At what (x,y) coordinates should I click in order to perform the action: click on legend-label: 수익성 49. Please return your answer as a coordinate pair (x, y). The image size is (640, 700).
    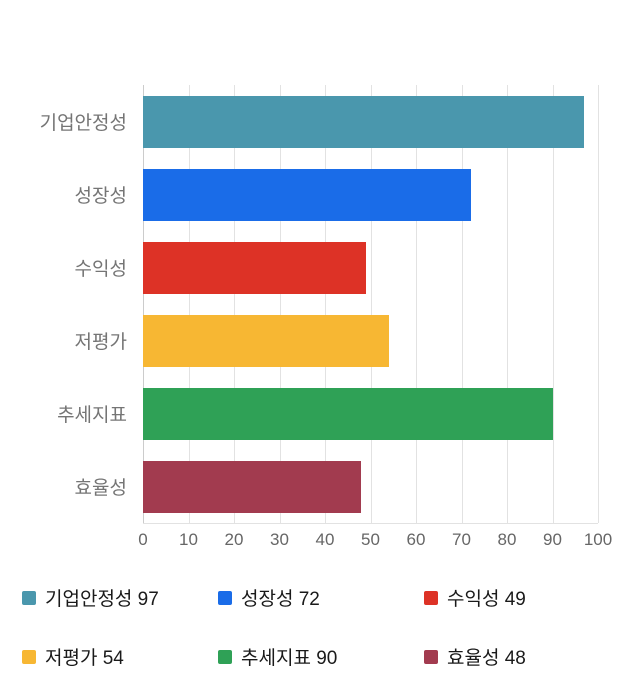
    Looking at the image, I should click on (486, 599).